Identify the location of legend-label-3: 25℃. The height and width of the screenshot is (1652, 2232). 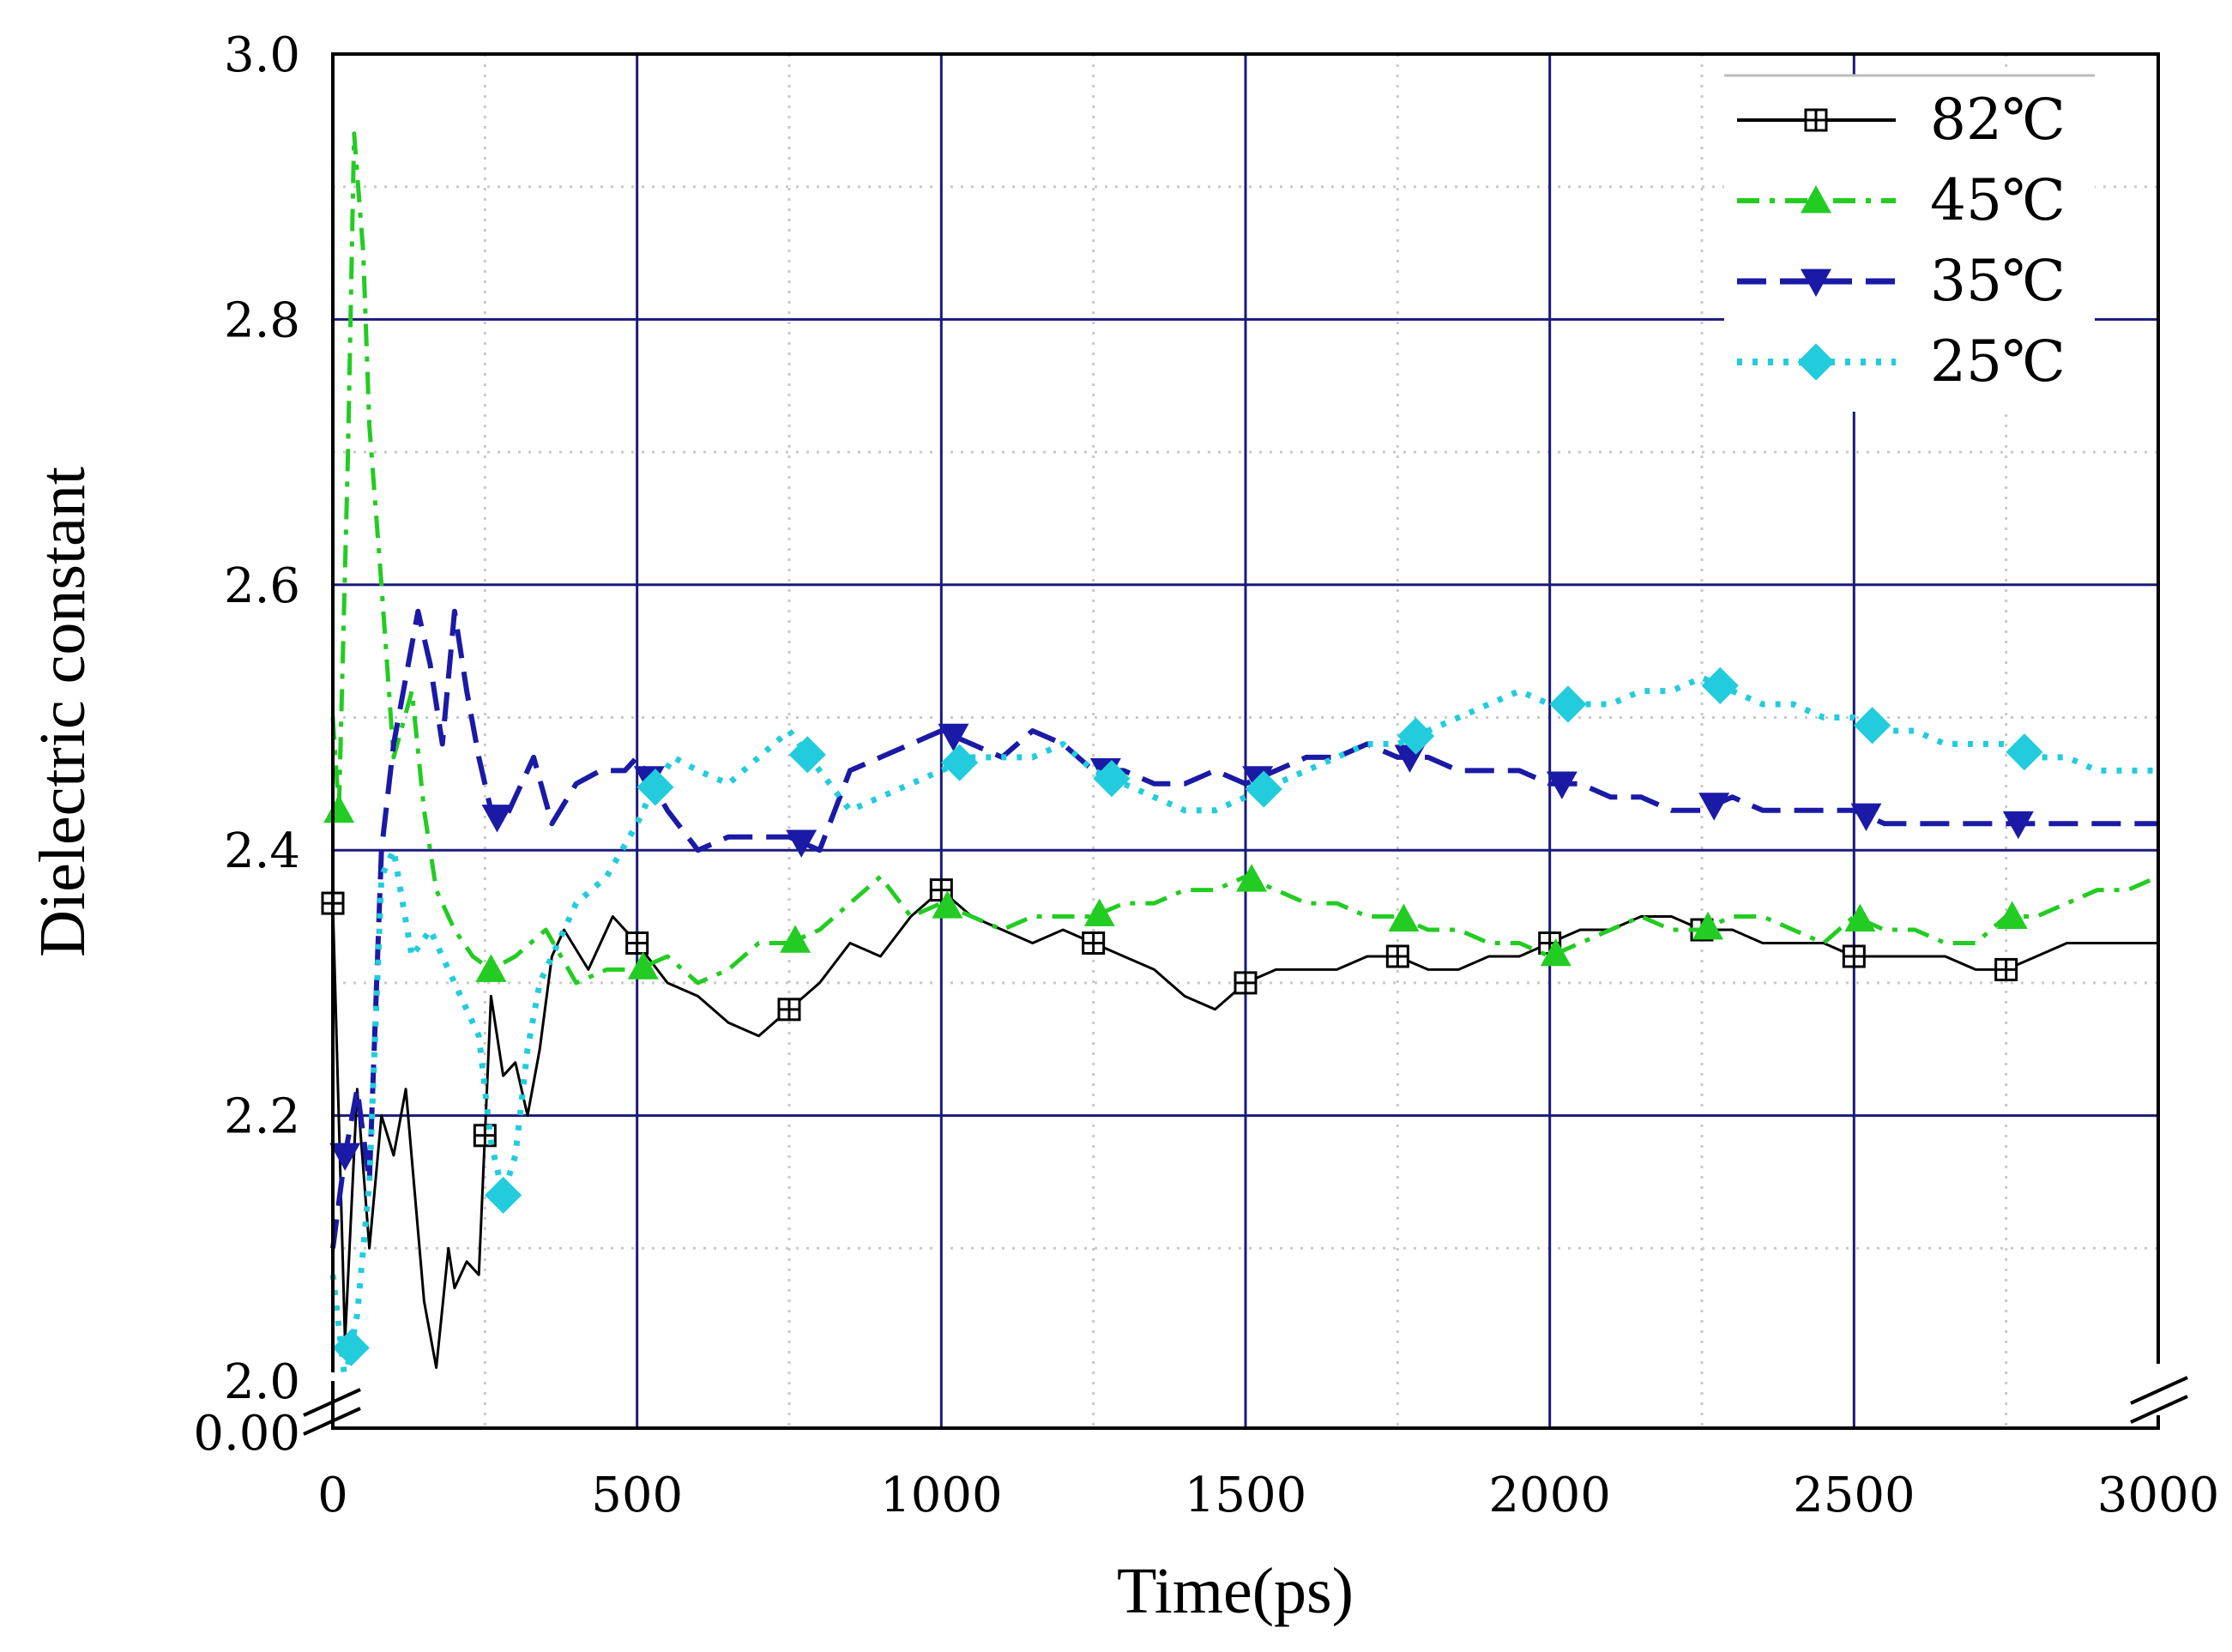
(1998, 362).